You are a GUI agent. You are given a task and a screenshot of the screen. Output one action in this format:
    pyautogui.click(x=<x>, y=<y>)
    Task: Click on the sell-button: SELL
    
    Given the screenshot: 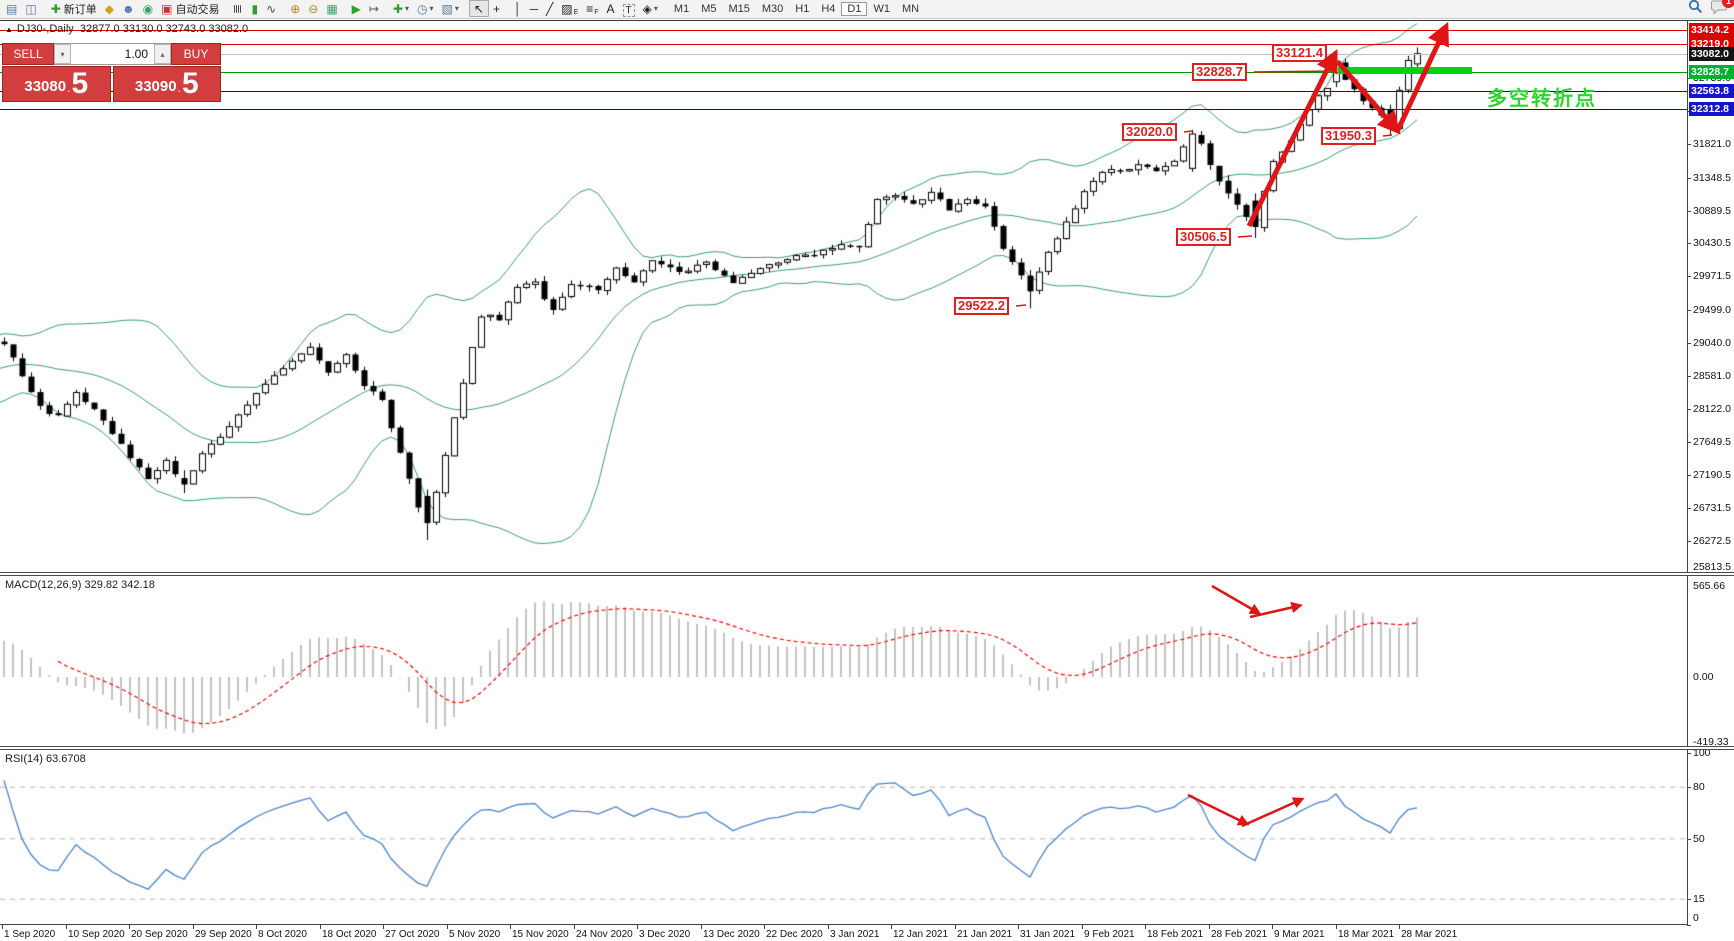 What is the action you would take?
    pyautogui.click(x=28, y=54)
    